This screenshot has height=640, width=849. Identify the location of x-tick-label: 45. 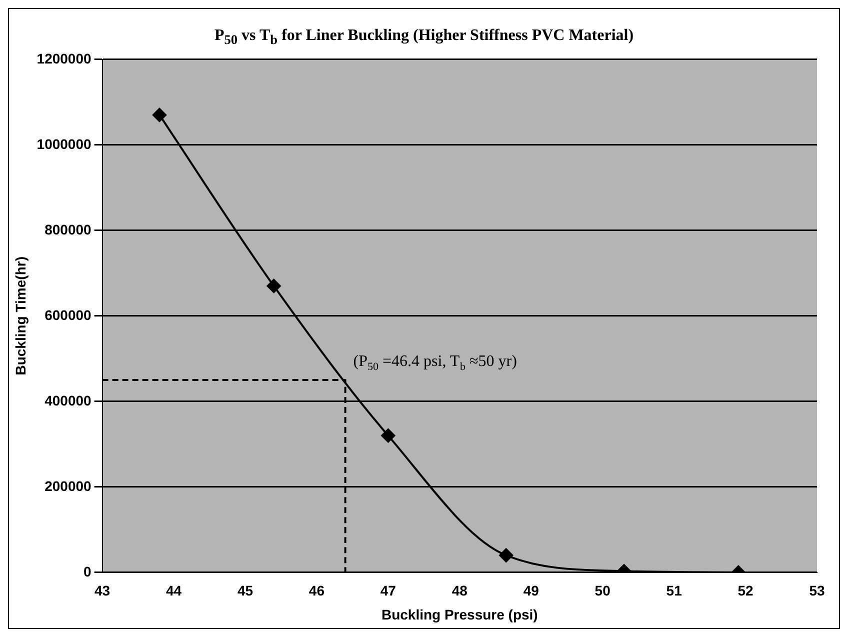
(245, 590).